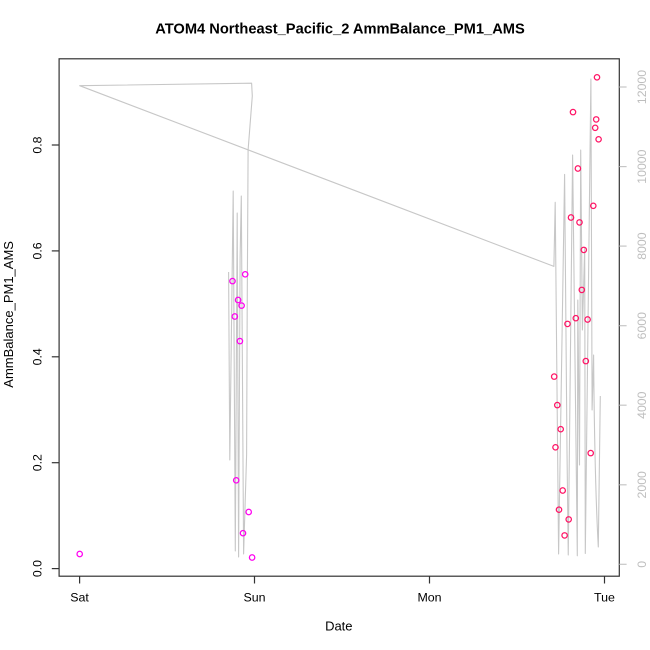 The width and height of the screenshot is (650, 650). I want to click on svg-text: AmmBalance_PM1_AMS, so click(8, 314).